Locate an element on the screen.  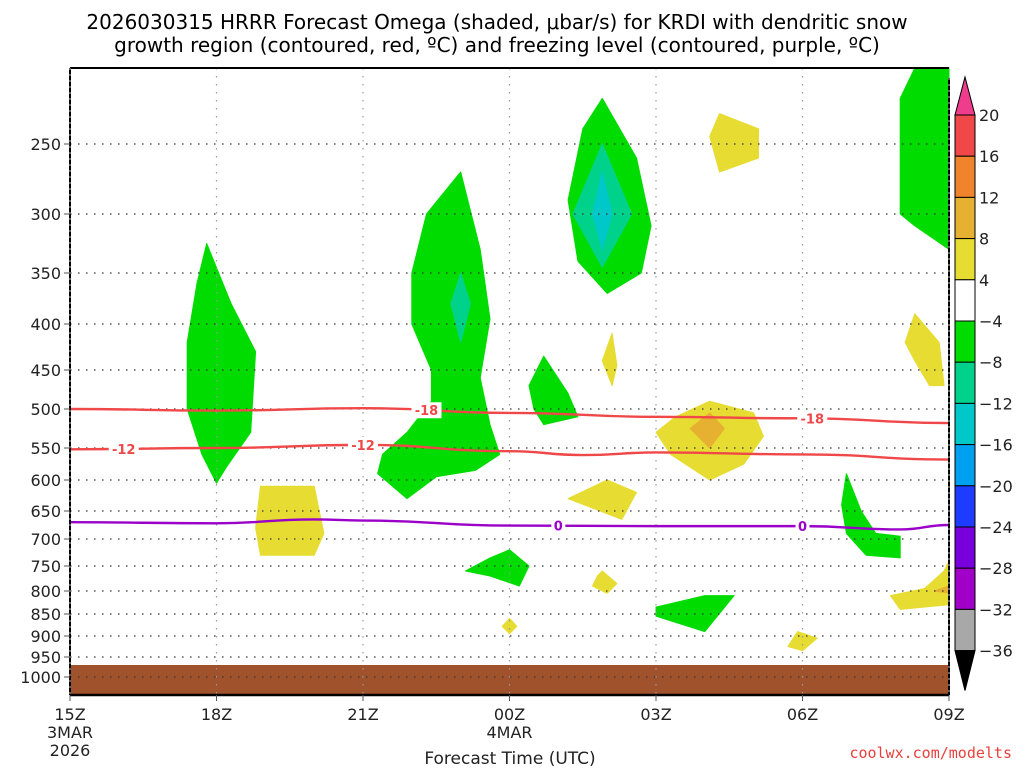
x-tick-label: 21Z is located at coordinates (362, 714).